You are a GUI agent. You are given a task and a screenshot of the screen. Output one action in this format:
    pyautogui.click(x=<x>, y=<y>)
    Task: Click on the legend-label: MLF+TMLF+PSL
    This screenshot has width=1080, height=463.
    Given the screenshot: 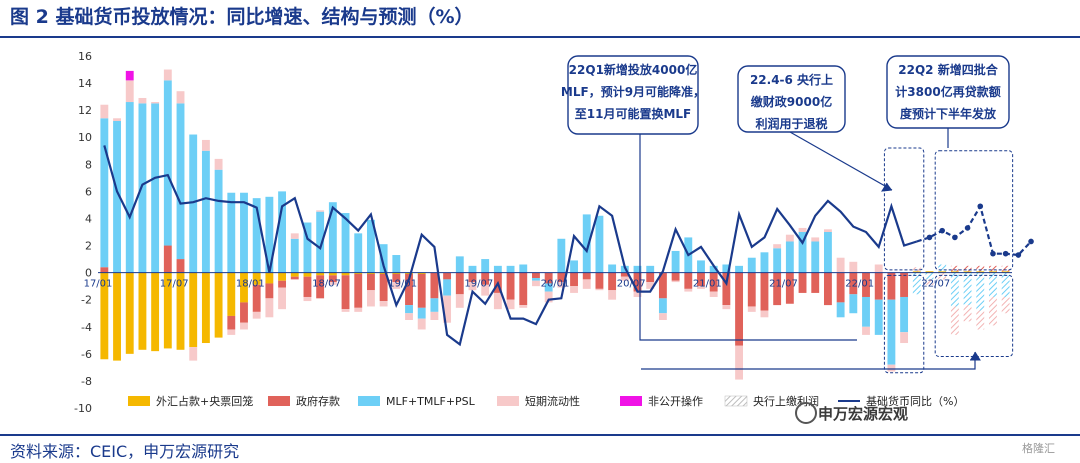 What is the action you would take?
    pyautogui.click(x=431, y=401)
    